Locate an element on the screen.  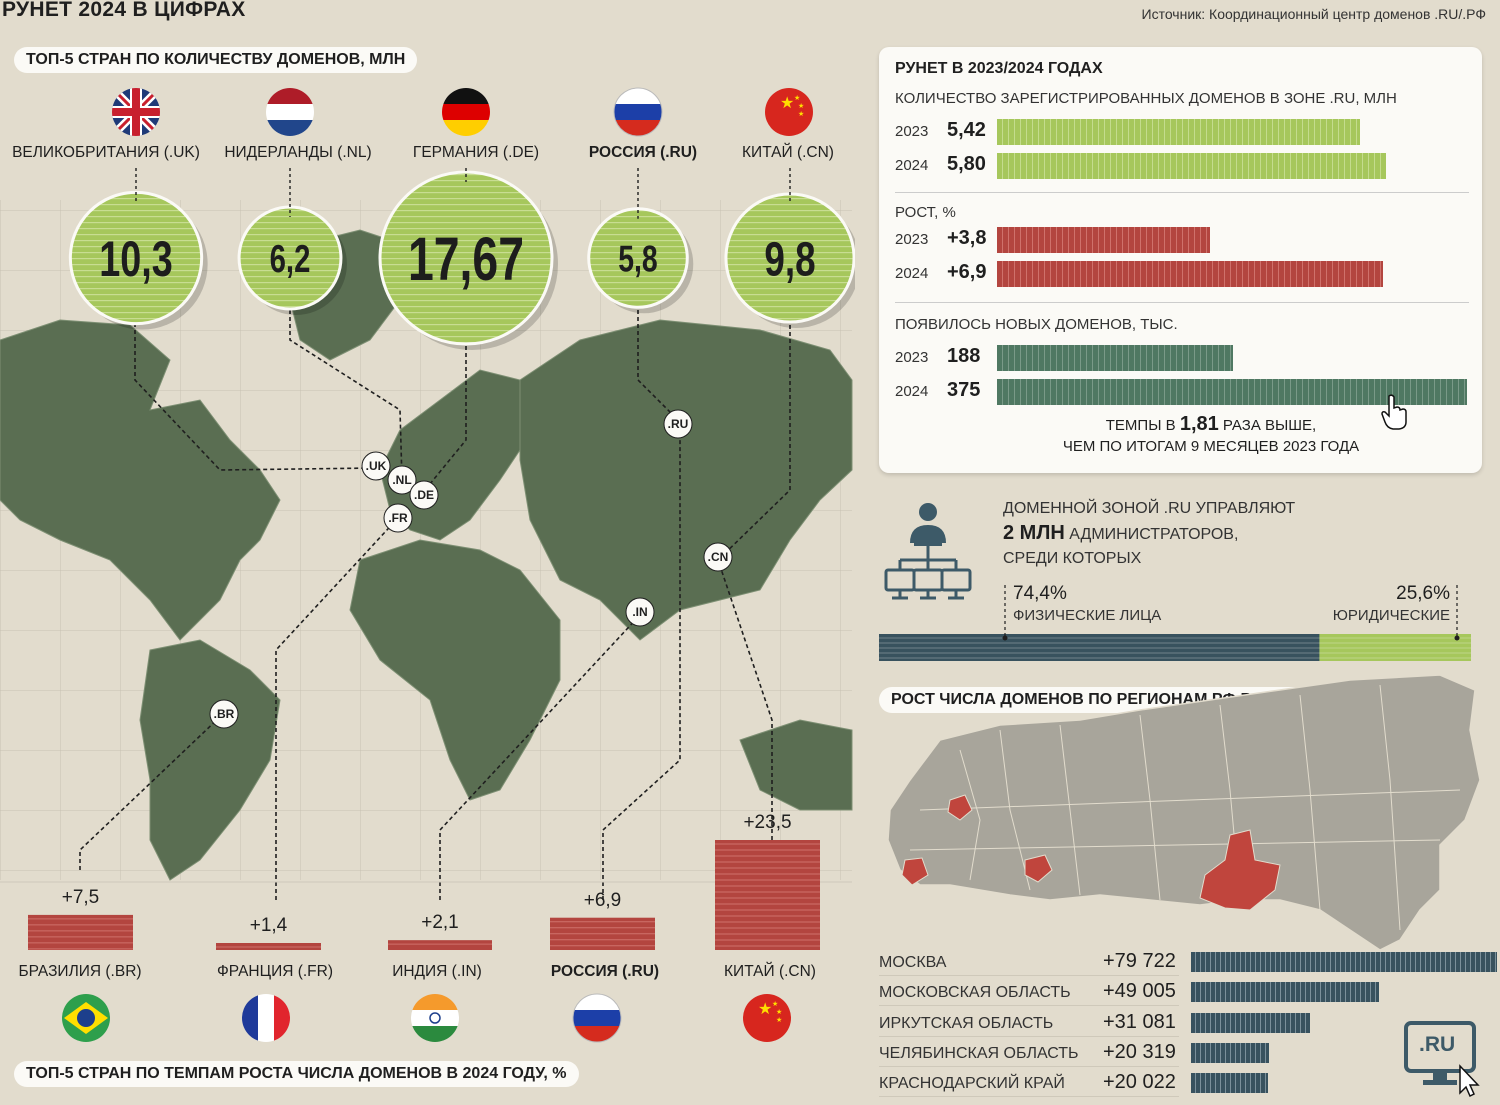
map-marker: .UK is located at coordinates (376, 466).